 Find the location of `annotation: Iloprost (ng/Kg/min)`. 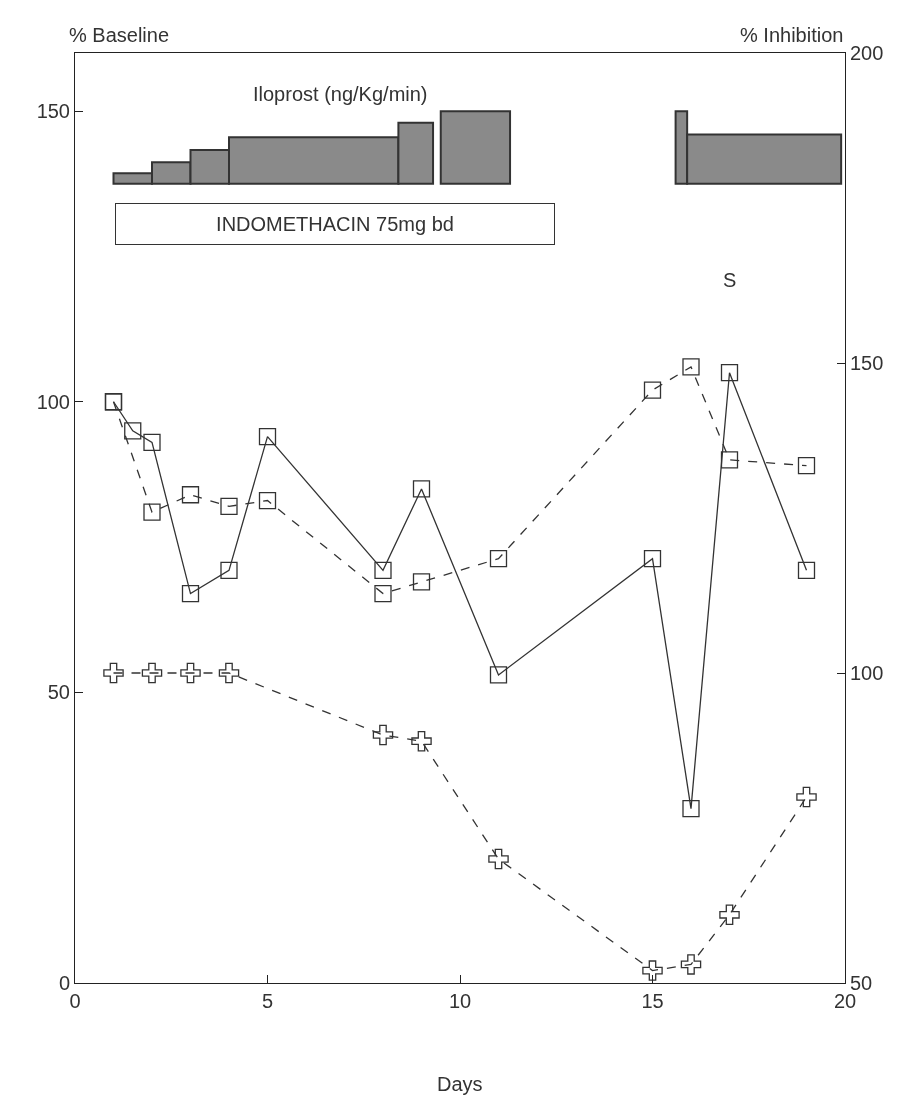

annotation: Iloprost (ng/Kg/min) is located at coordinates (340, 94).